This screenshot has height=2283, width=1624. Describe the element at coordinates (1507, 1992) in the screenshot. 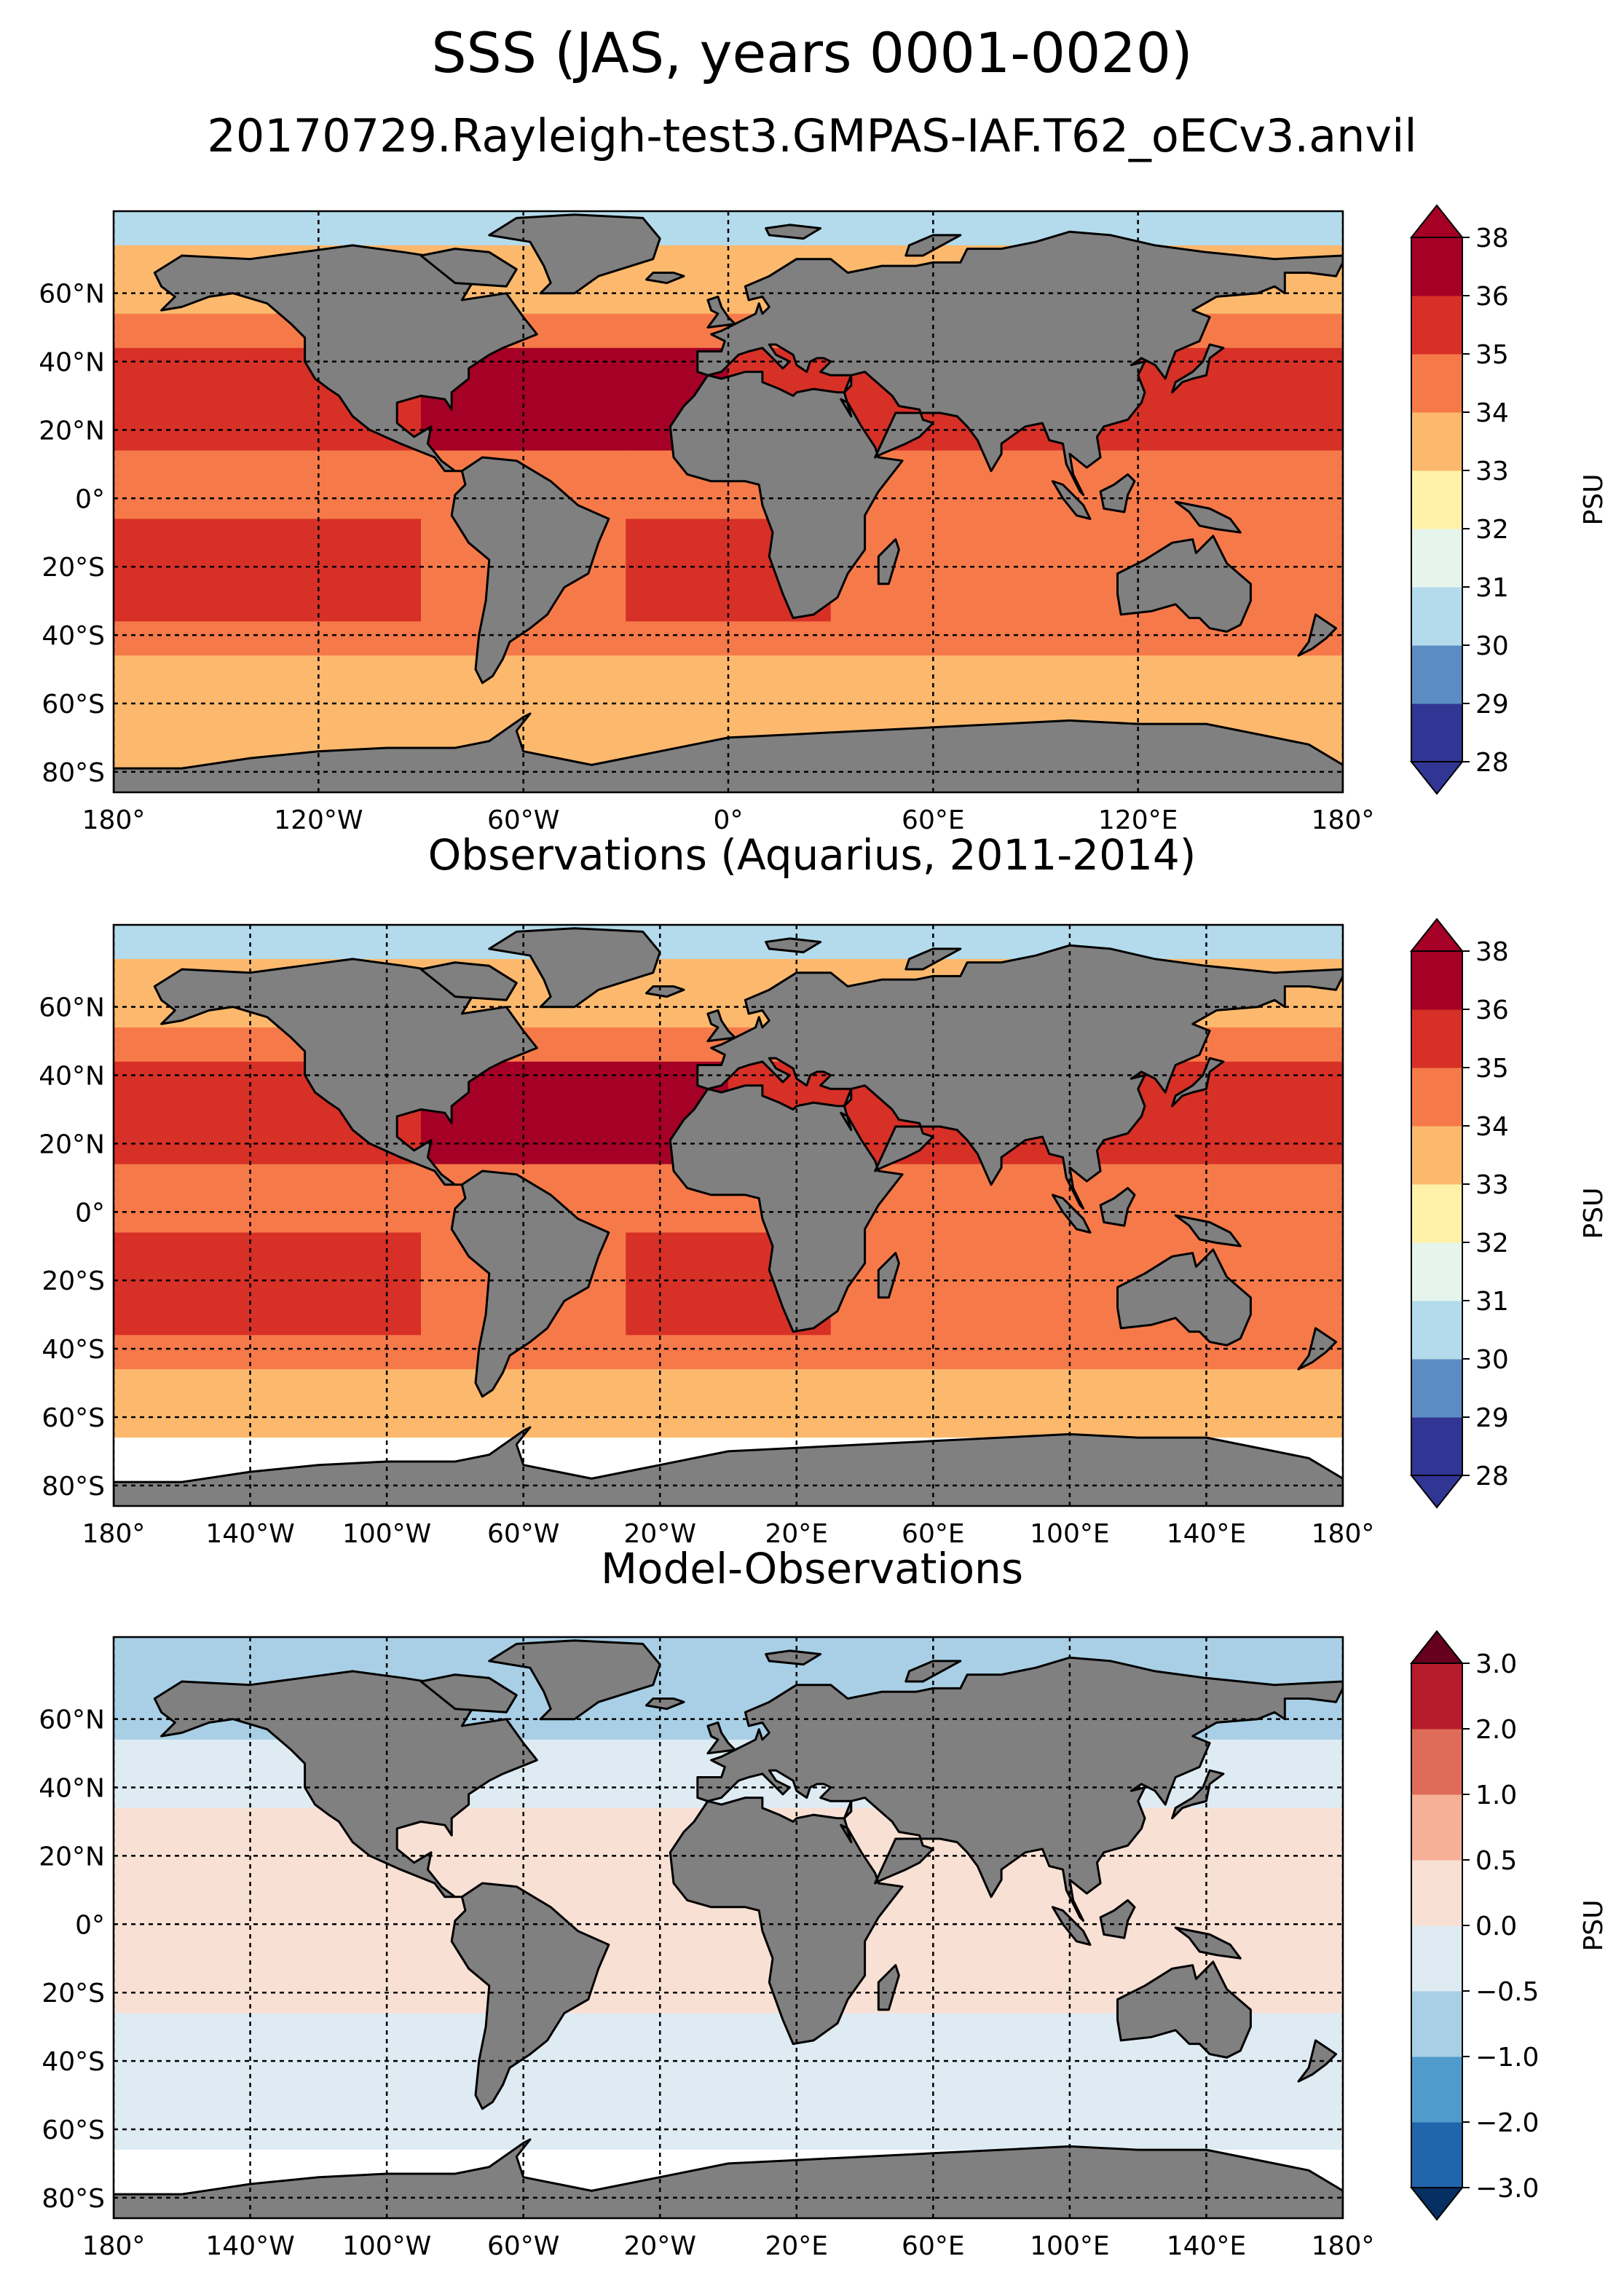

I see `colorbar-tick-label: −0.5` at that location.